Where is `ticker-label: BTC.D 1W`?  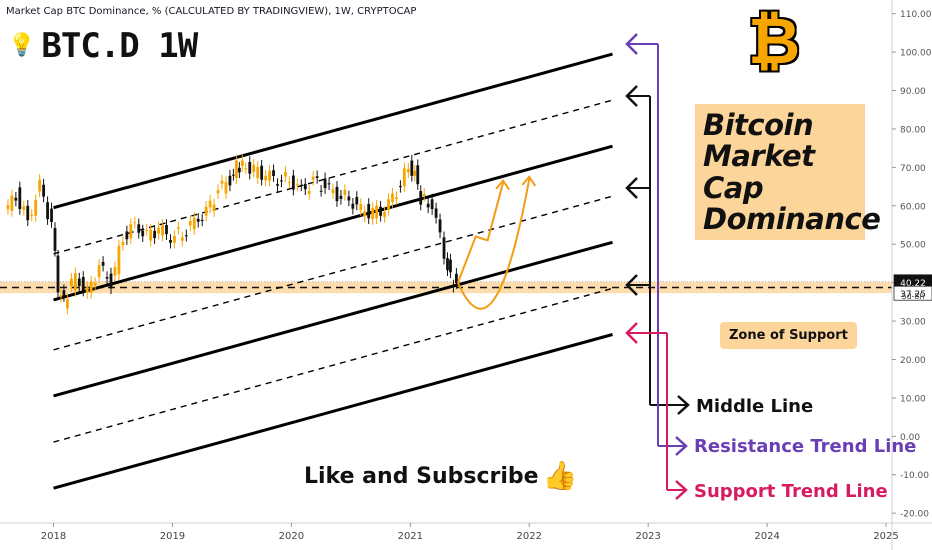
ticker-label: BTC.D 1W is located at coordinates (119, 46).